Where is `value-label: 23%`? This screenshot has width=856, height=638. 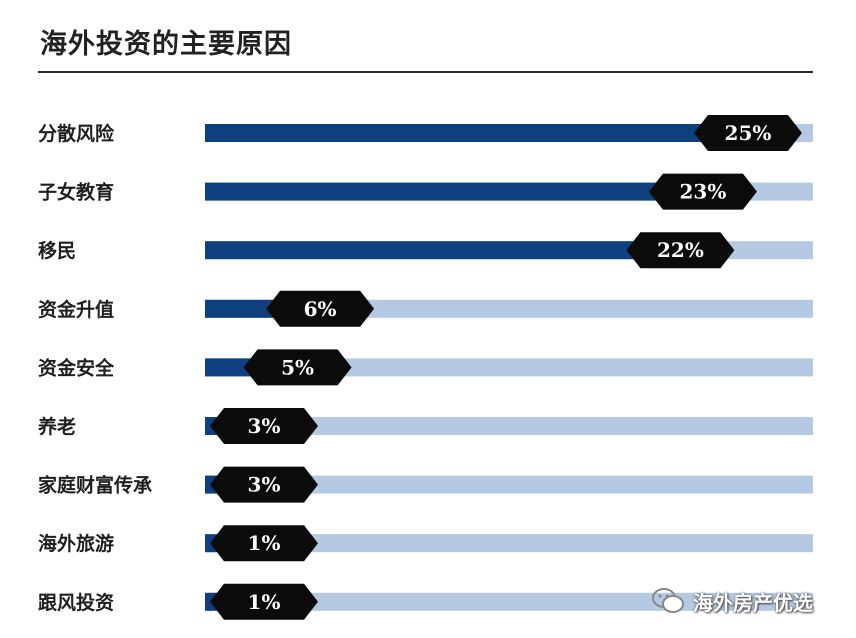 value-label: 23% is located at coordinates (703, 192).